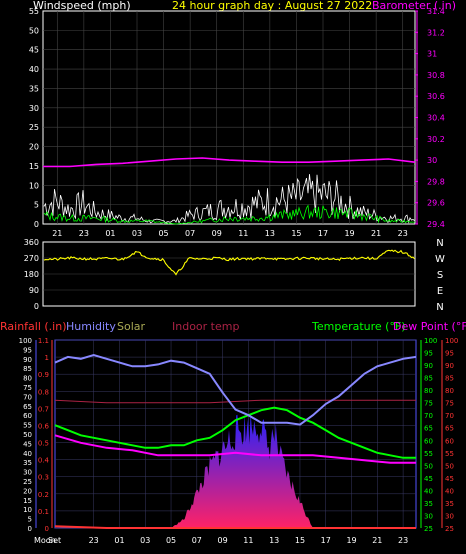 The height and width of the screenshot is (554, 466). Describe the element at coordinates (428, 379) in the screenshot. I see `temperature-tick-label: 85` at that location.